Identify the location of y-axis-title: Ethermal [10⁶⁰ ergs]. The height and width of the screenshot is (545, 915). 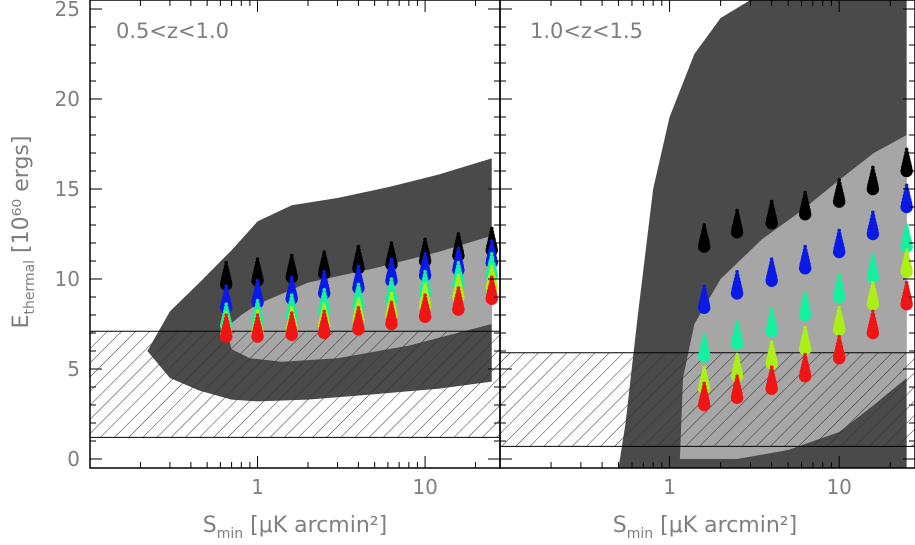
(23, 232).